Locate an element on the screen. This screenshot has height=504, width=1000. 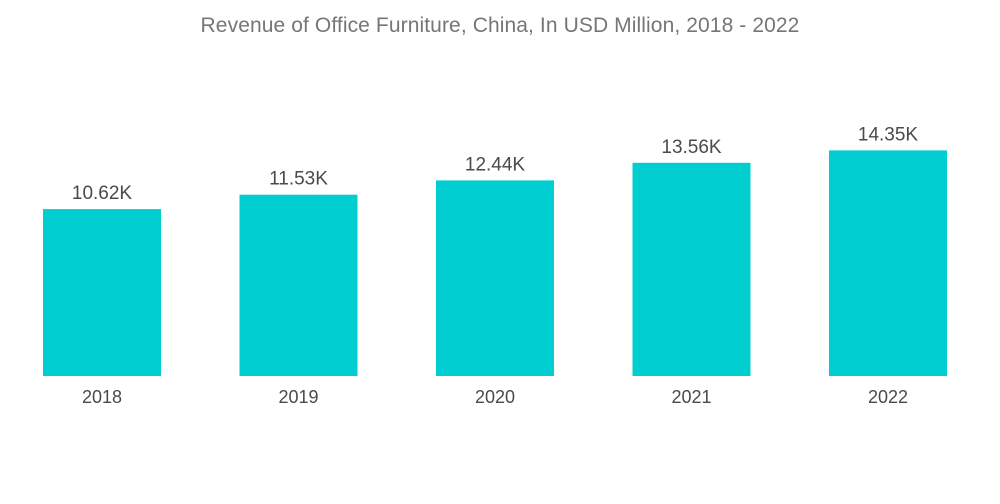
x-tick-label-2021: 2021 is located at coordinates (691, 397).